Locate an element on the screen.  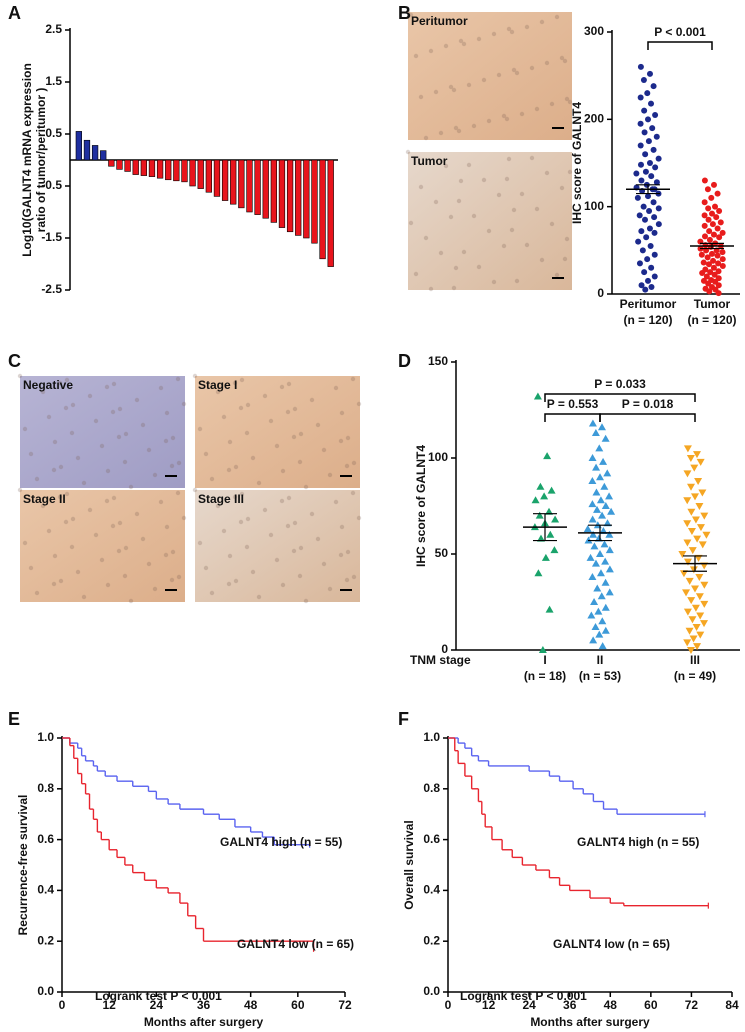
significance-bracket is located at coordinates (620, 397).